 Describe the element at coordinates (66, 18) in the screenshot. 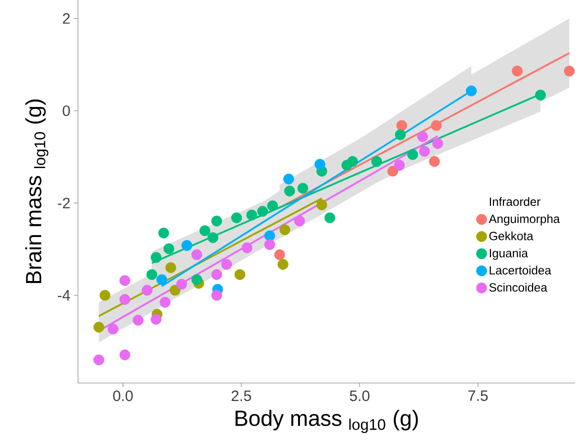

I see `y-tick-label: 2` at that location.